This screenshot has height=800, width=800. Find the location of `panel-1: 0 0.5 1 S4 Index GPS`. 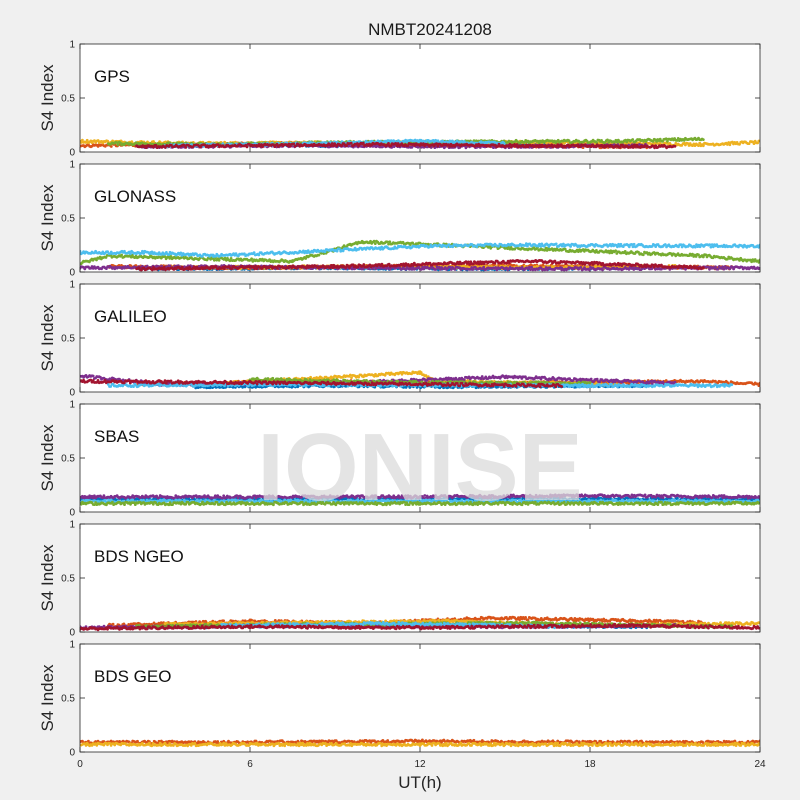

panel-1: 0 0.5 1 S4 Index GPS is located at coordinates (399, 99).